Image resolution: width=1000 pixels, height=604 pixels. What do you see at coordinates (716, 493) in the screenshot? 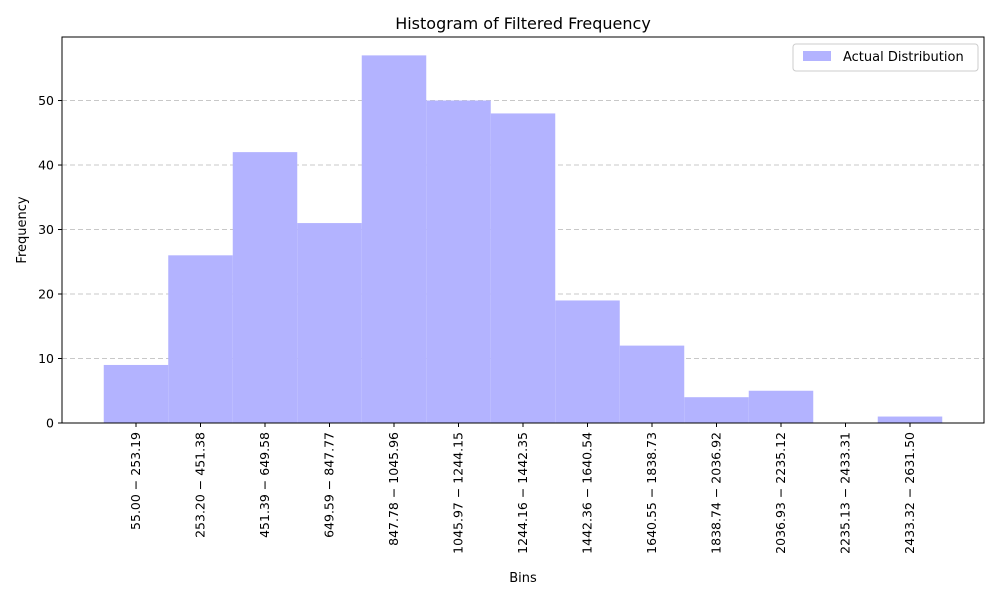
I see `x-tick-label: 1838.74 − 2036.92` at bounding box center [716, 493].